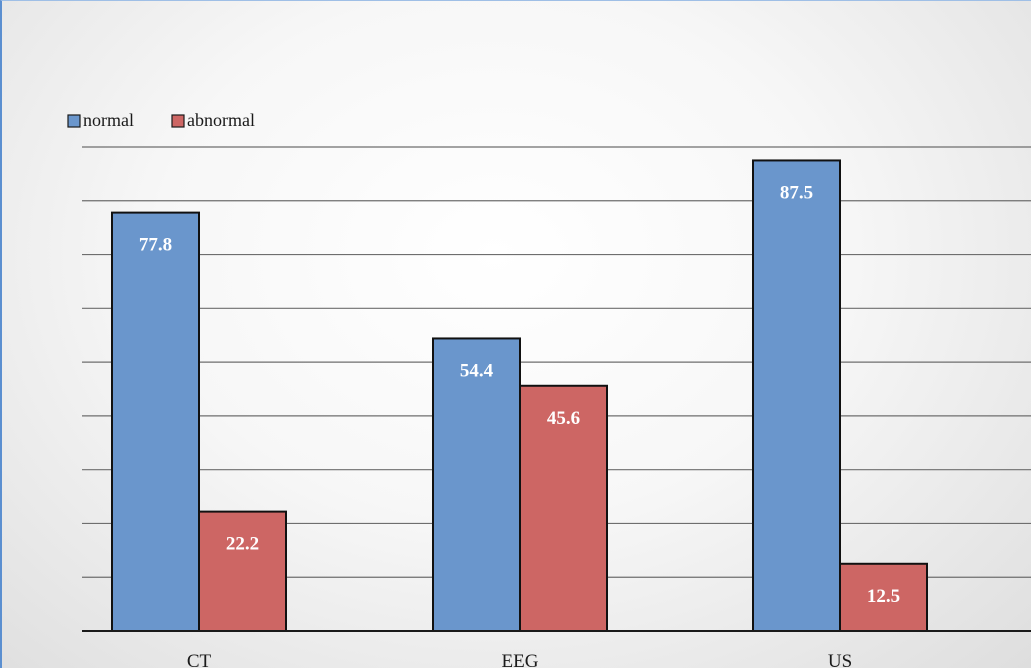  Describe the element at coordinates (178, 121) in the screenshot. I see `legend-swatch-abnormal` at that location.